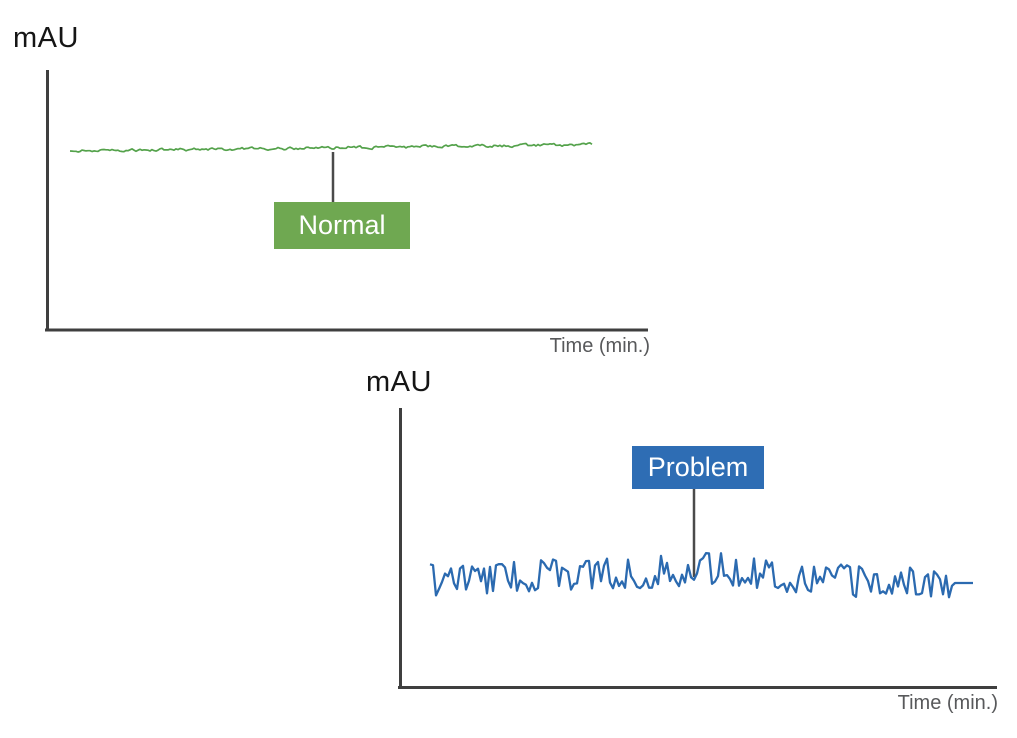 This screenshot has height=738, width=1017. Describe the element at coordinates (46, 38) in the screenshot. I see `y-axis-label-top: mAU` at that location.